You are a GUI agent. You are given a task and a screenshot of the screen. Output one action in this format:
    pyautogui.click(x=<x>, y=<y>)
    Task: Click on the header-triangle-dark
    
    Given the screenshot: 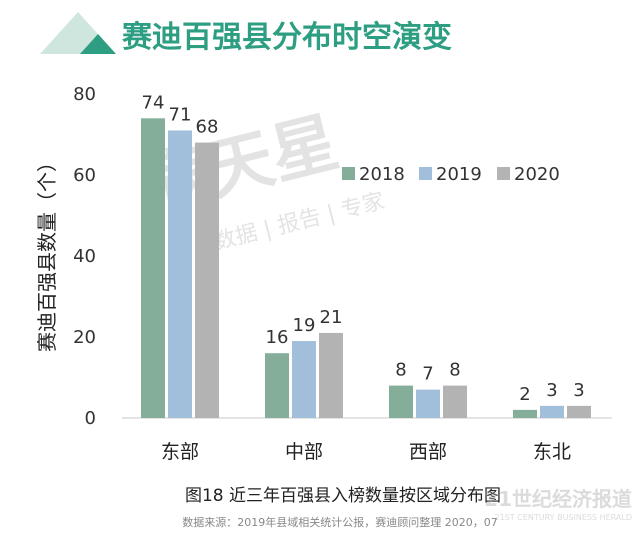 What is the action you would take?
    pyautogui.click(x=98, y=44)
    